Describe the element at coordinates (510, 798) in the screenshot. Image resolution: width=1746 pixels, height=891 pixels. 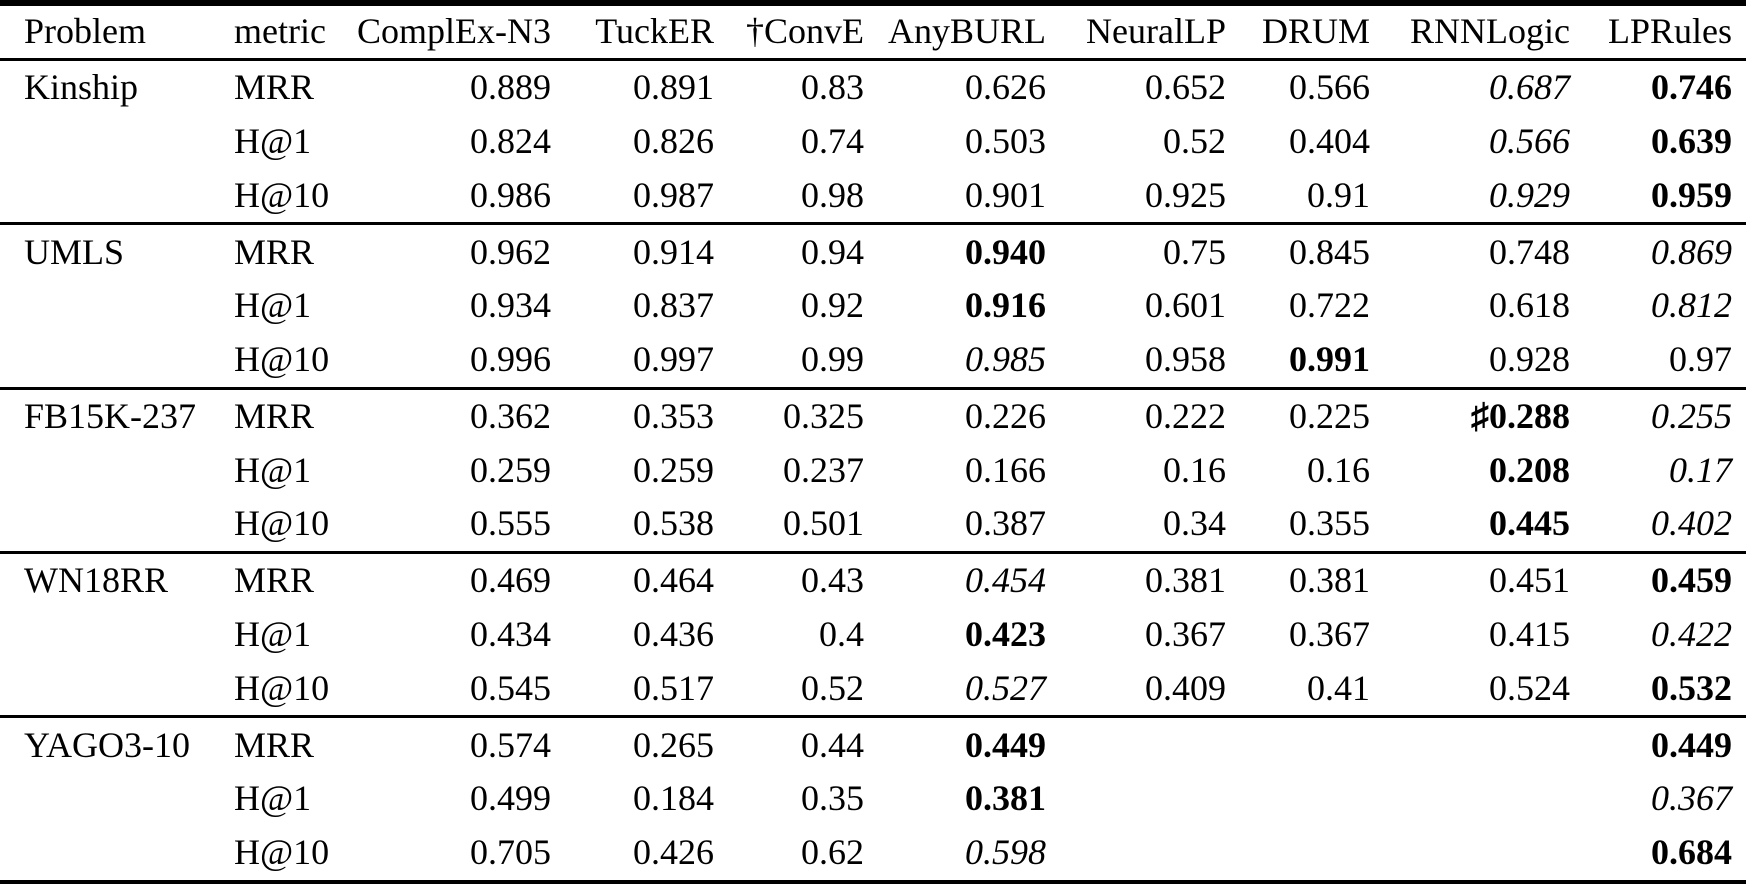
I see `value-cell: 0.499` at that location.